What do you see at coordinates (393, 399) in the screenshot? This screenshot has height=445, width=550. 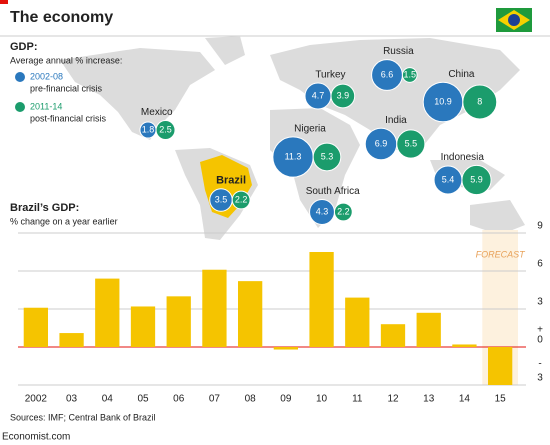 I see `x-tick-label: 12` at bounding box center [393, 399].